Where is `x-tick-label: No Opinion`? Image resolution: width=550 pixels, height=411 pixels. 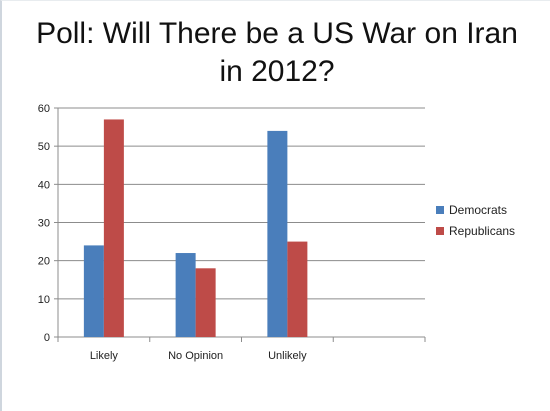 x-tick-label: No Opinion is located at coordinates (195, 356).